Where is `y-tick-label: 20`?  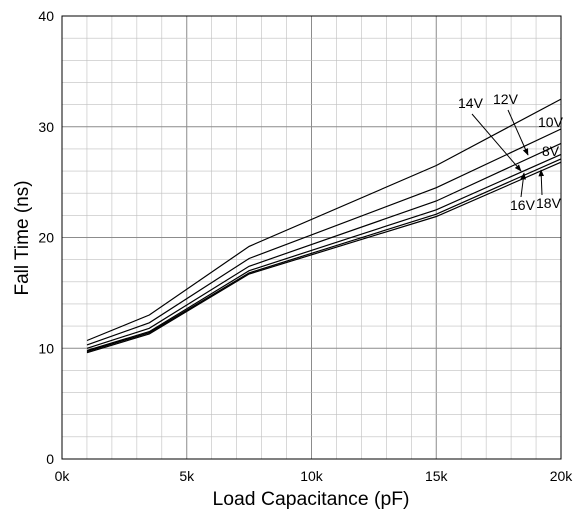
y-tick-label: 20 is located at coordinates (46, 238).